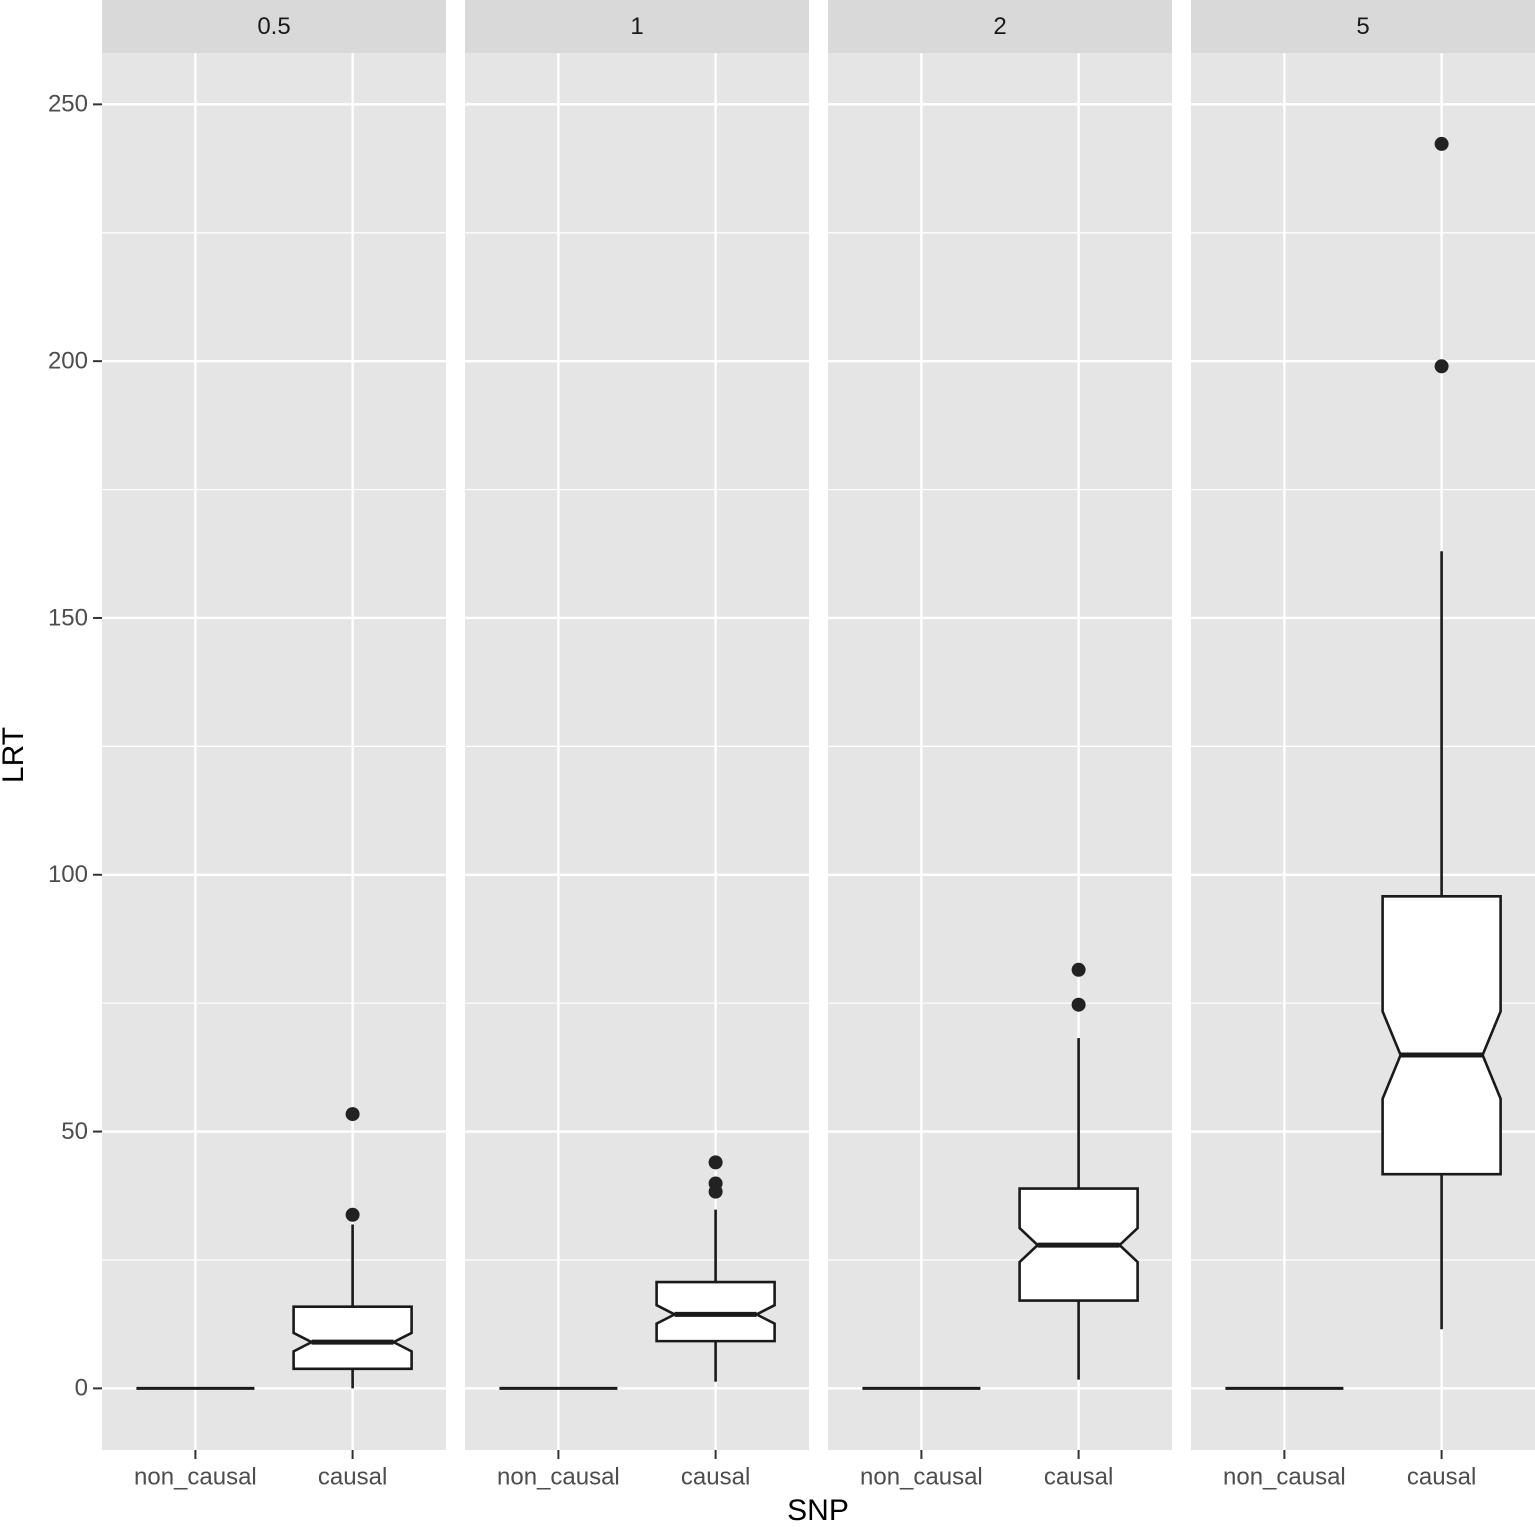  Describe the element at coordinates (15, 755) in the screenshot. I see `y-axis-title: LRT` at that location.